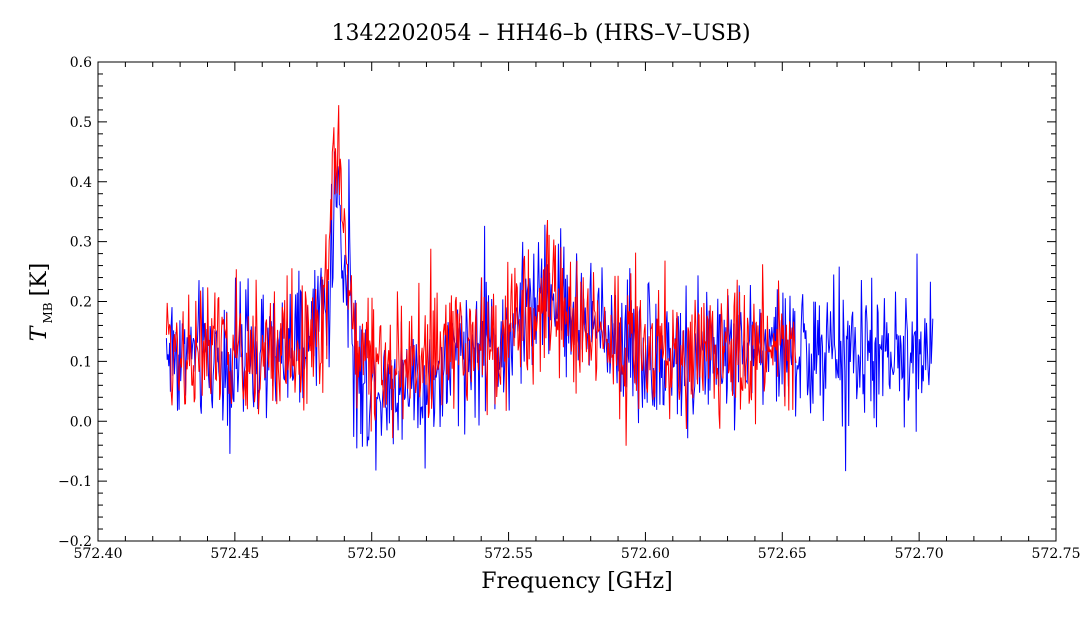  Describe the element at coordinates (98, 554) in the screenshot. I see `x-tick-label: 572.40` at that location.